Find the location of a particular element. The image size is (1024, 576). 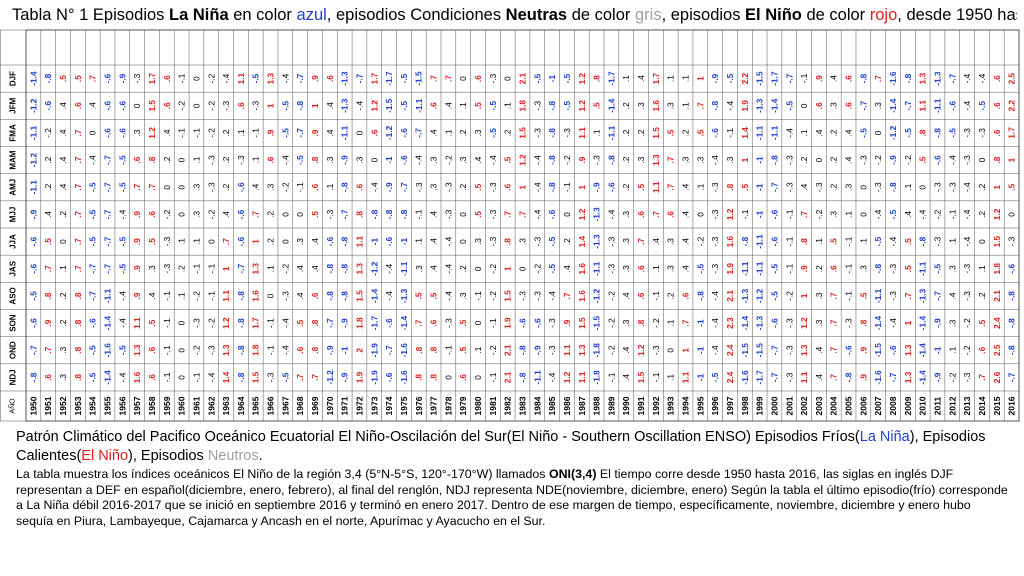

oni-value-cell: -1.9 is located at coordinates (374, 350).